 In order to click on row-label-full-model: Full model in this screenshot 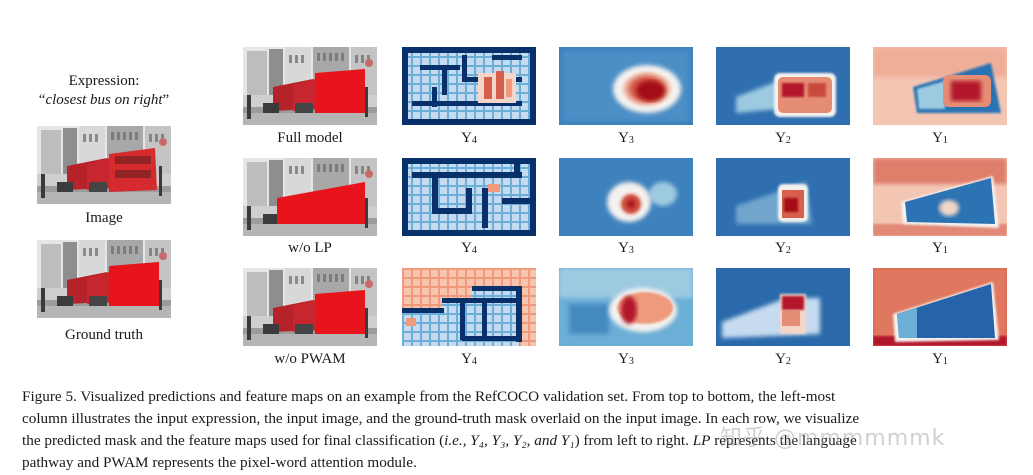, I will do `click(310, 138)`.